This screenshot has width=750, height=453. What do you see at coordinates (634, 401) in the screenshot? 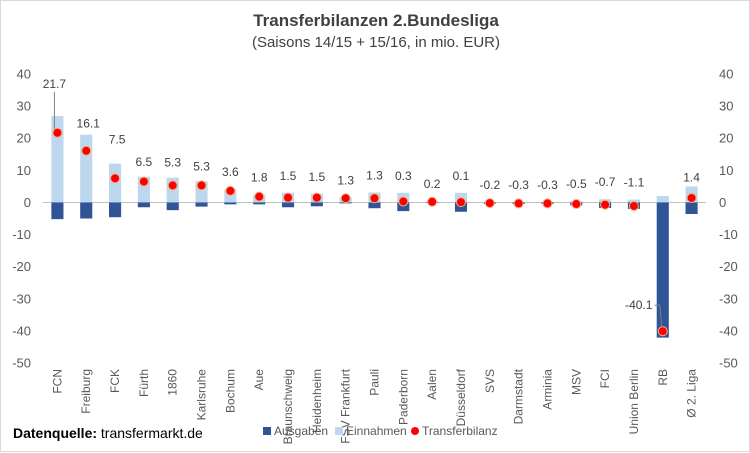
I see `category-label: Union Berlin` at bounding box center [634, 401].